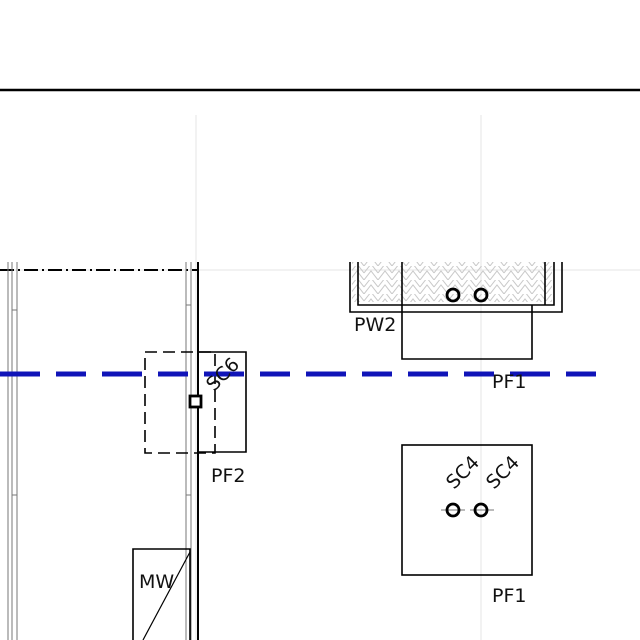  Describe the element at coordinates (509, 596) in the screenshot. I see `label-pf1-bottom: PF1` at that location.